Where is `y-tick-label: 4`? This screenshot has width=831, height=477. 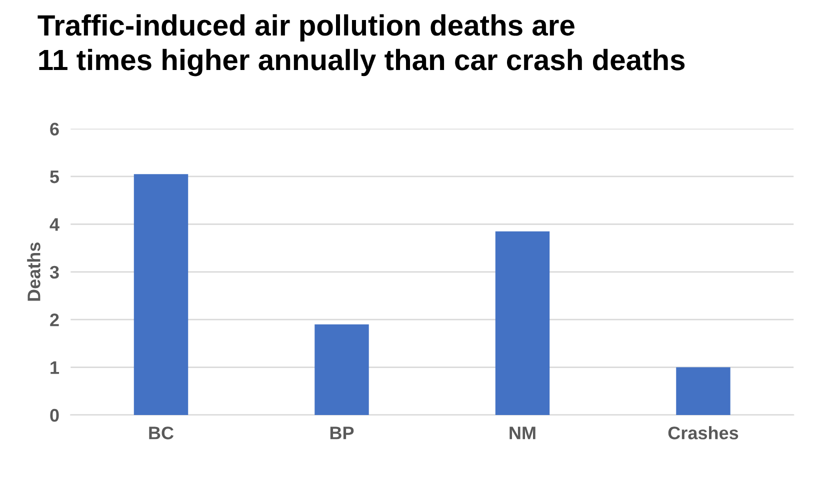
y-tick-label: 4 is located at coordinates (55, 224).